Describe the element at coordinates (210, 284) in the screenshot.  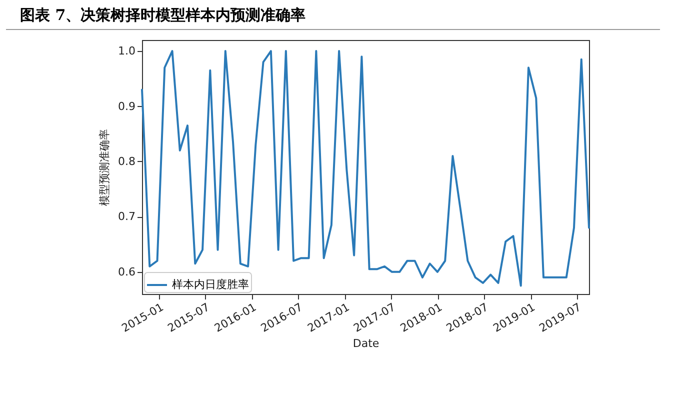
I see `legend-label: 样本内日度胜率` at that location.